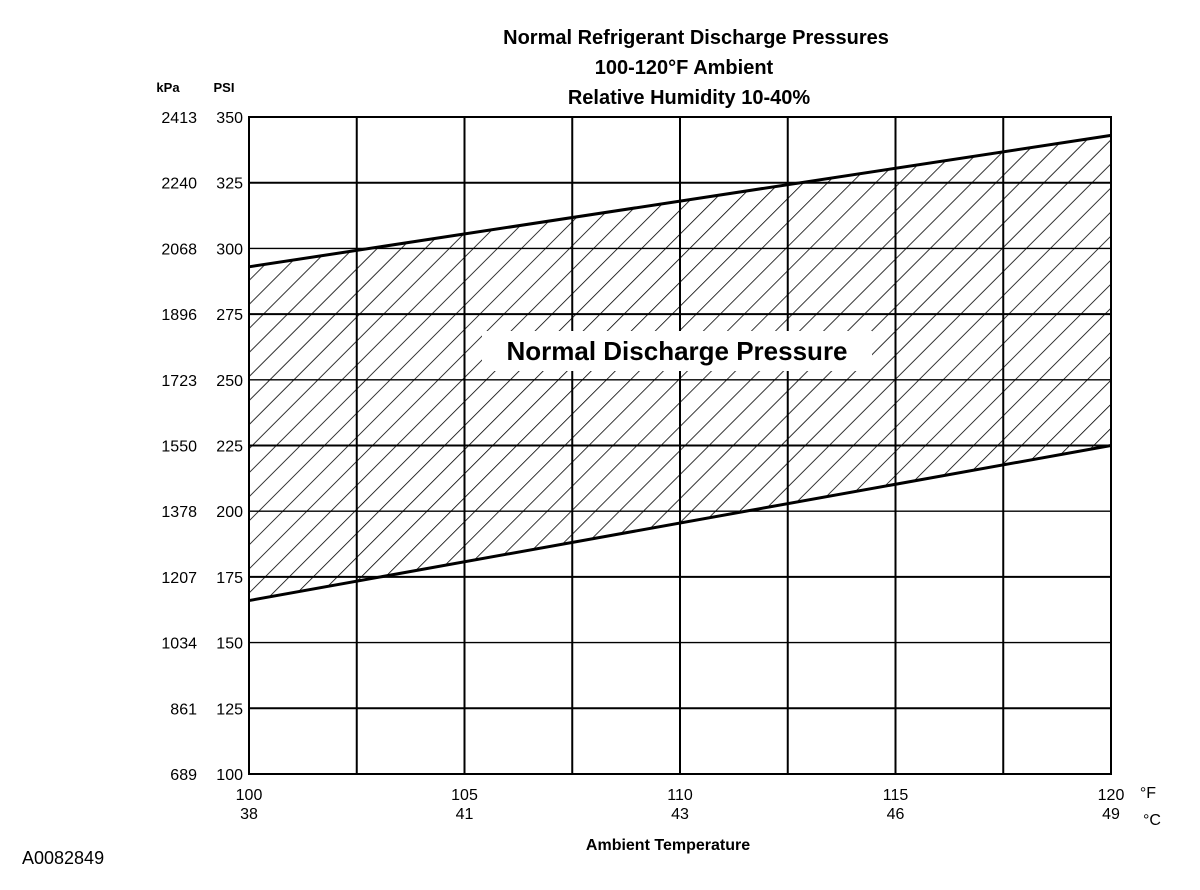 The image size is (1200, 890). Describe the element at coordinates (229, 315) in the screenshot. I see `y-tick-psi: 275` at that location.